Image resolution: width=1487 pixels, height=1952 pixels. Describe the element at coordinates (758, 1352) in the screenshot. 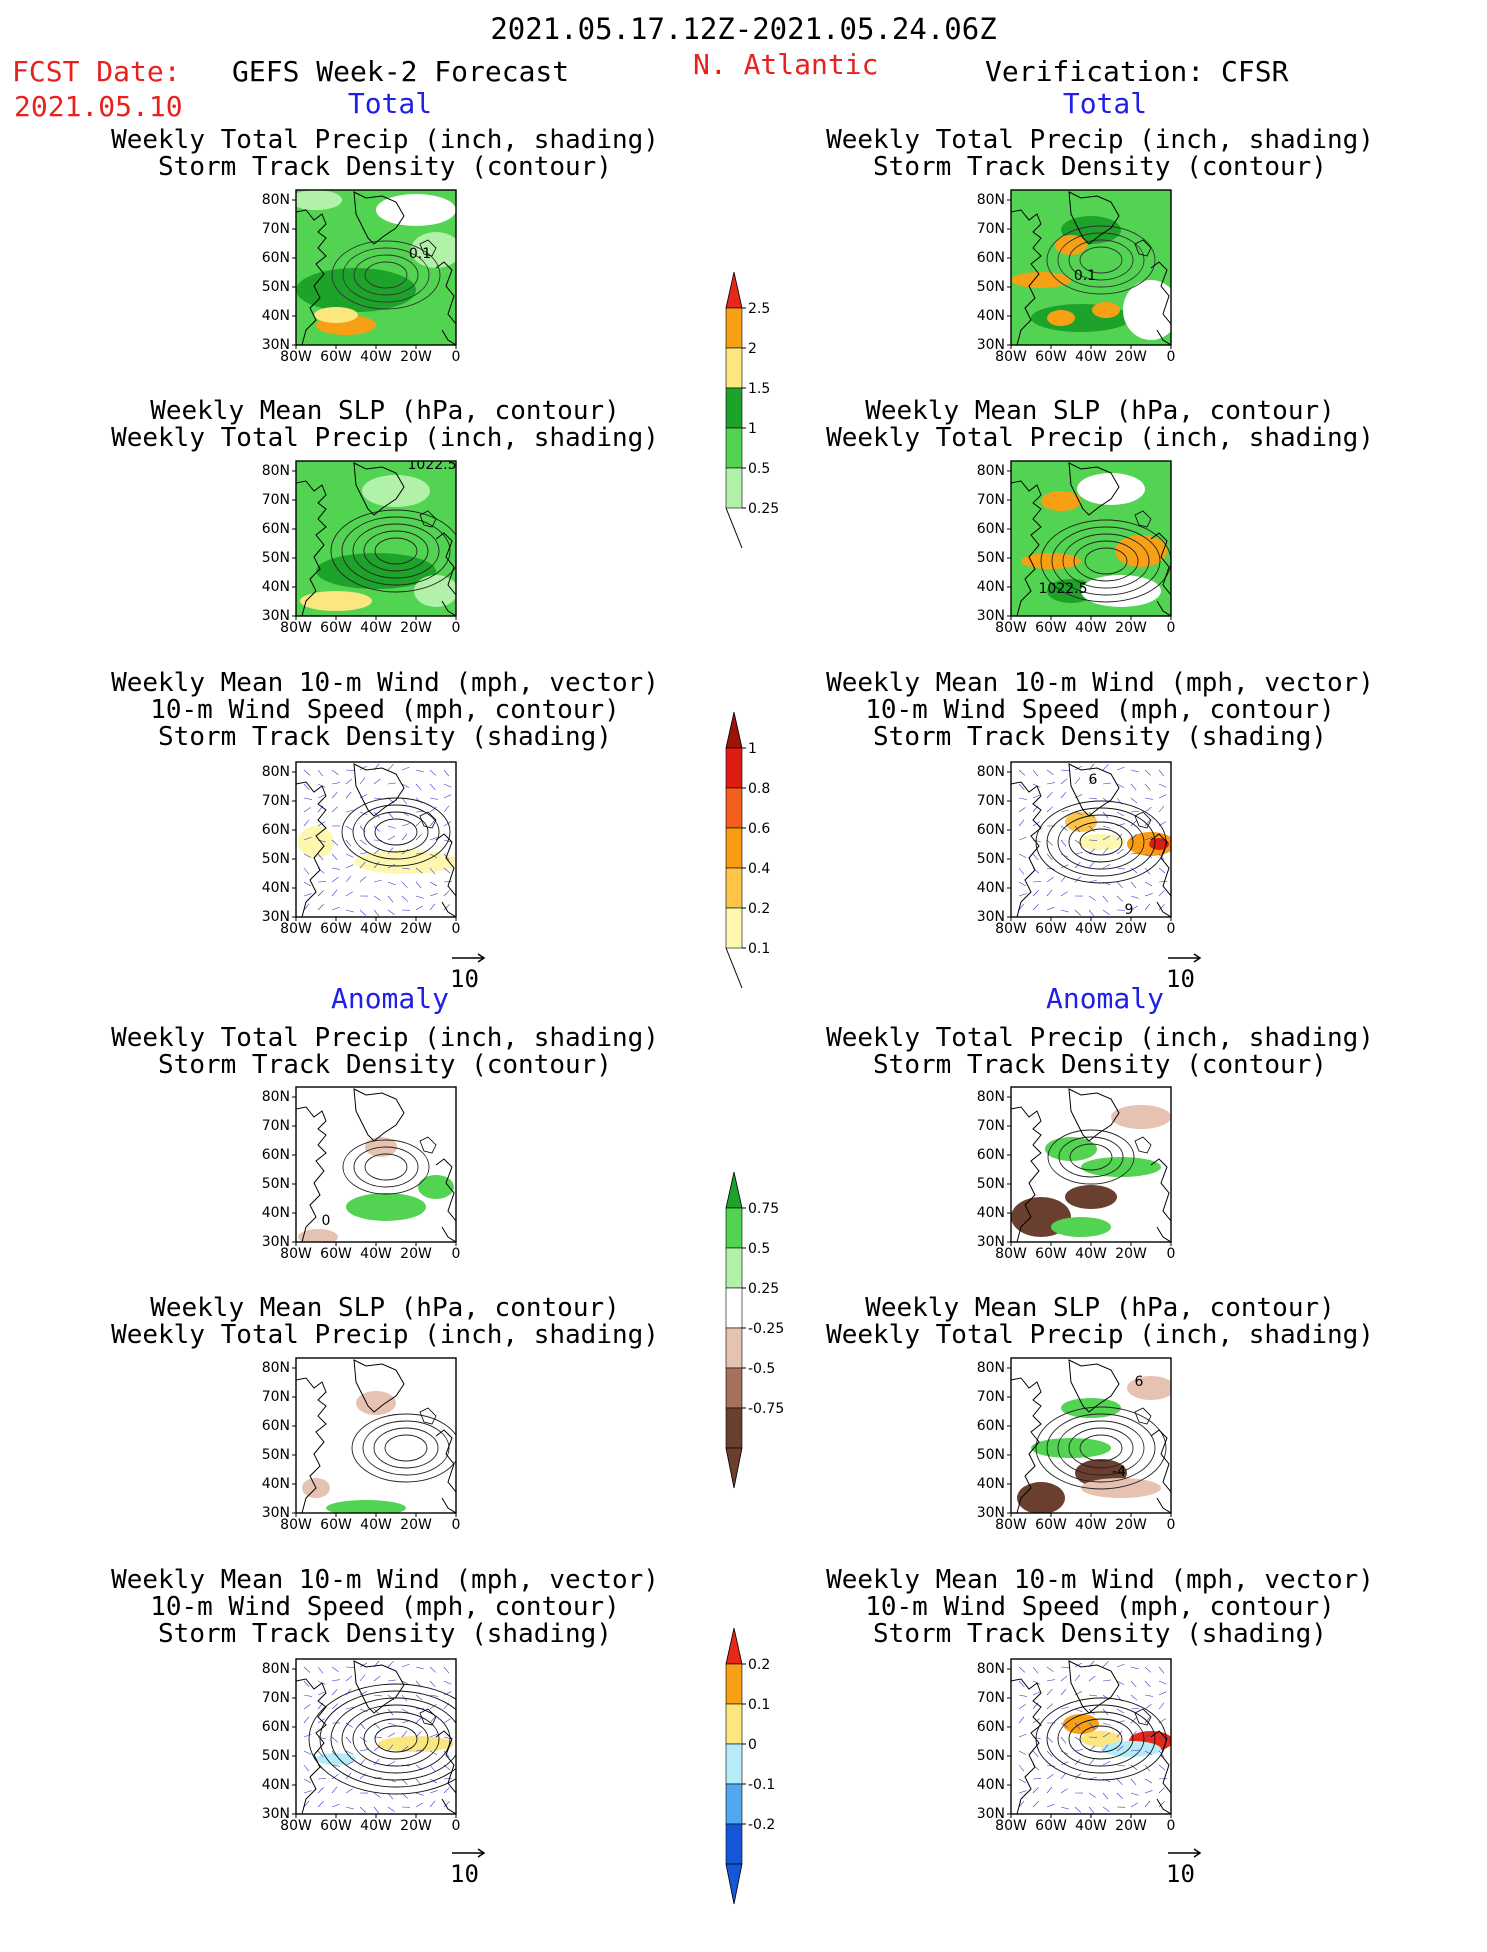

I see `colorbar-svg: 0.750.50.25-0.25-0.5-0.75` at that location.